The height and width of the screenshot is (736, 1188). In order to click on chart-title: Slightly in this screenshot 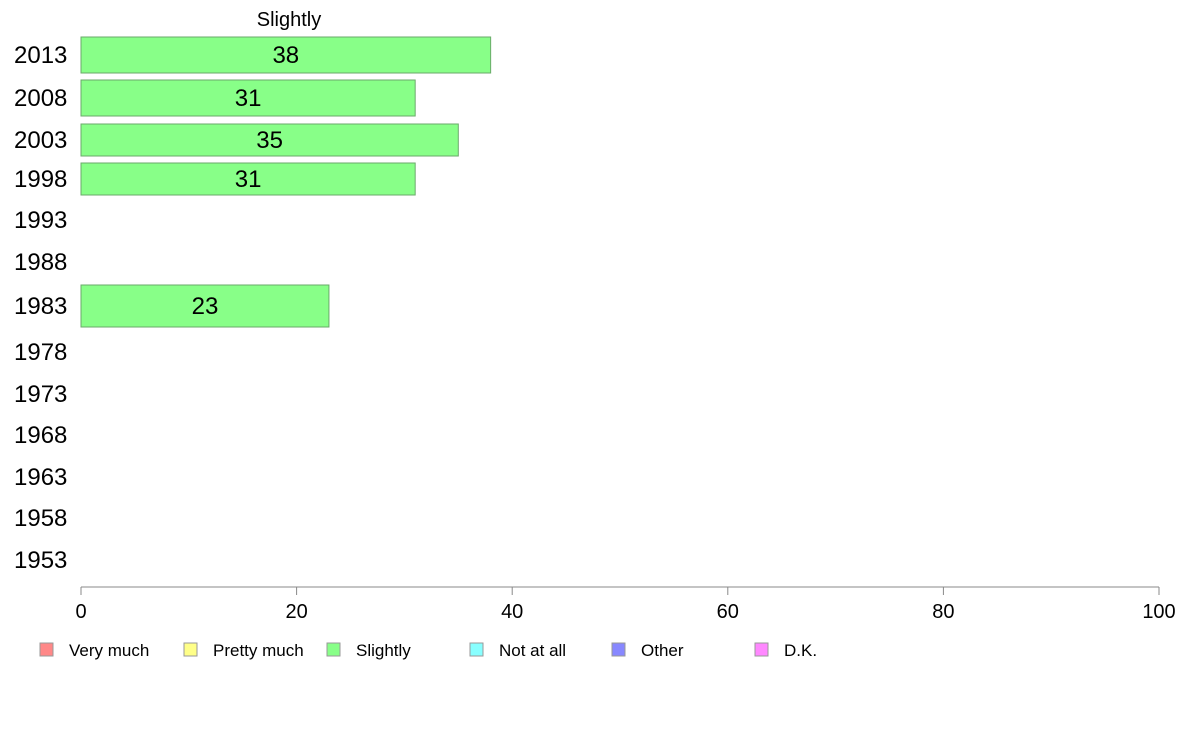, I will do `click(289, 20)`.